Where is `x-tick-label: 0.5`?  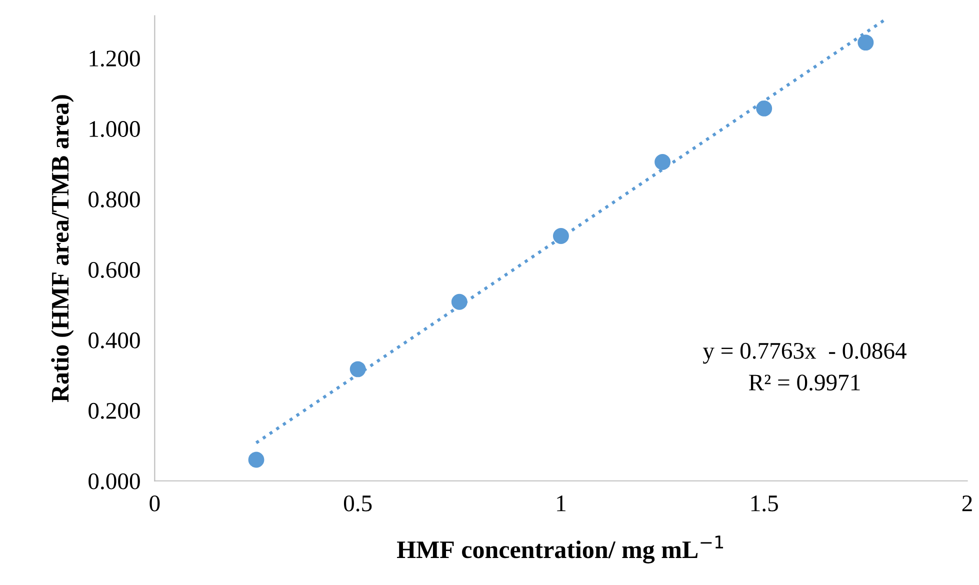
x-tick-label: 0.5 is located at coordinates (358, 503).